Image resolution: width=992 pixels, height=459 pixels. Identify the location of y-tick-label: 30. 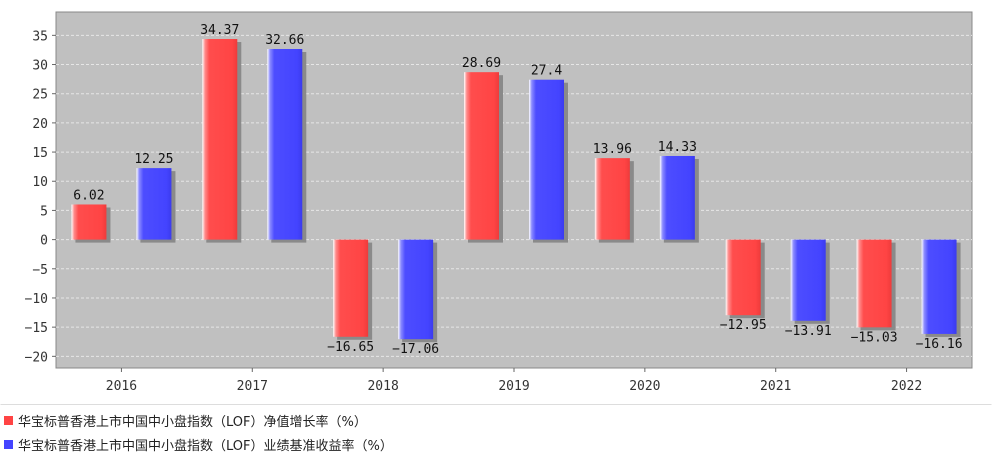
(40, 66).